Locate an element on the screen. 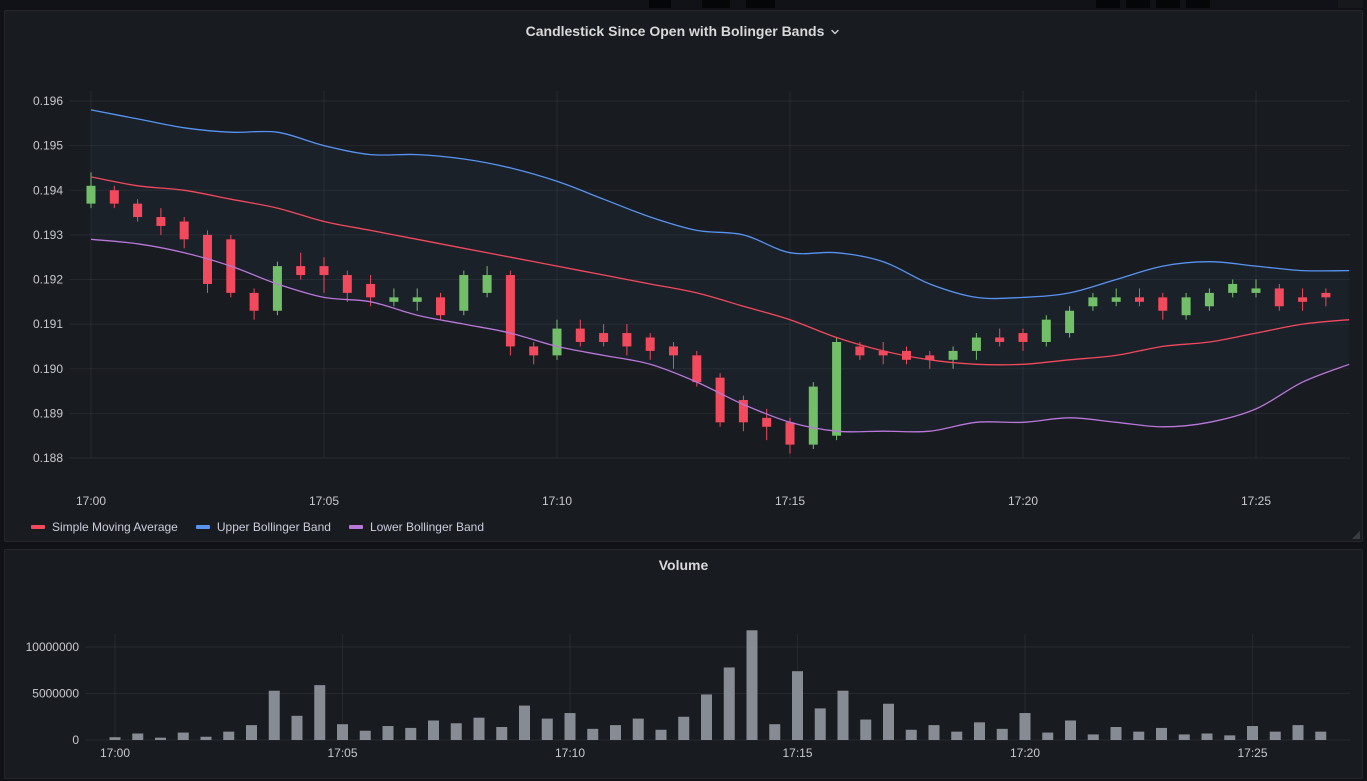 The width and height of the screenshot is (1367, 781). svg-text: 0.196 is located at coordinates (48, 101).